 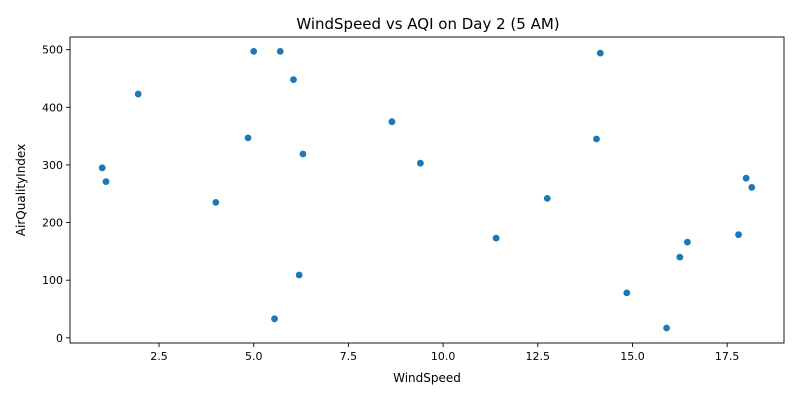 What do you see at coordinates (632, 356) in the screenshot?
I see `x-tick-label: 15.0` at bounding box center [632, 356].